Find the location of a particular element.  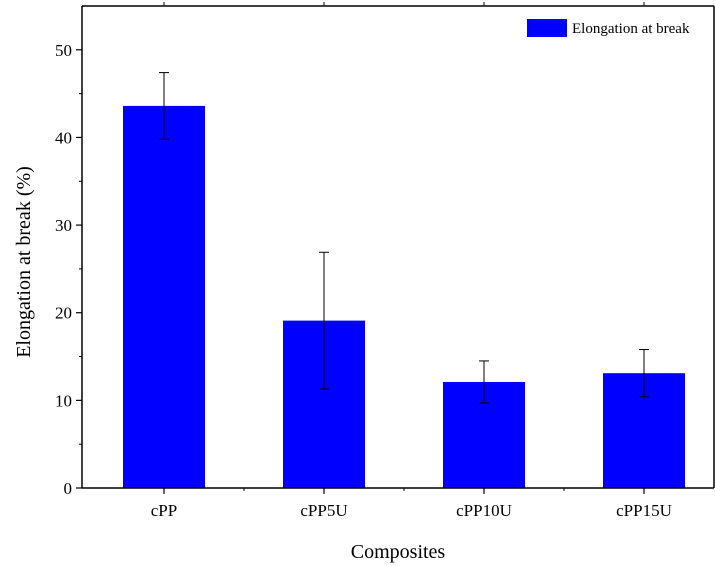

y-tick-label: 10 is located at coordinates (63, 400).